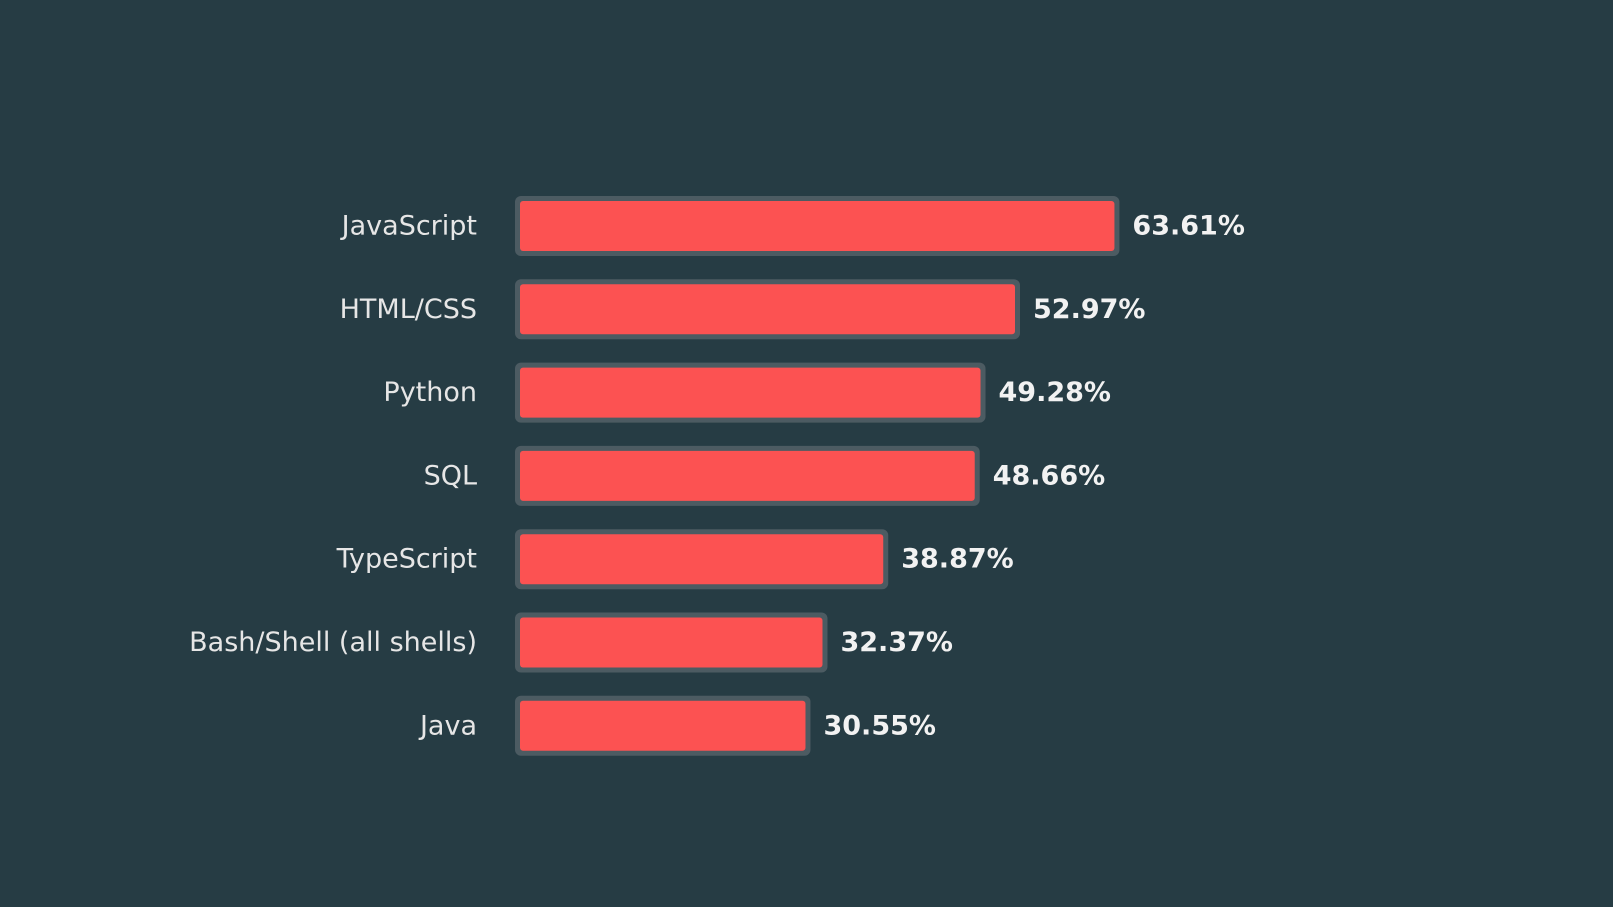  Describe the element at coordinates (1089, 309) in the screenshot. I see `value-label: 52.97%` at that location.